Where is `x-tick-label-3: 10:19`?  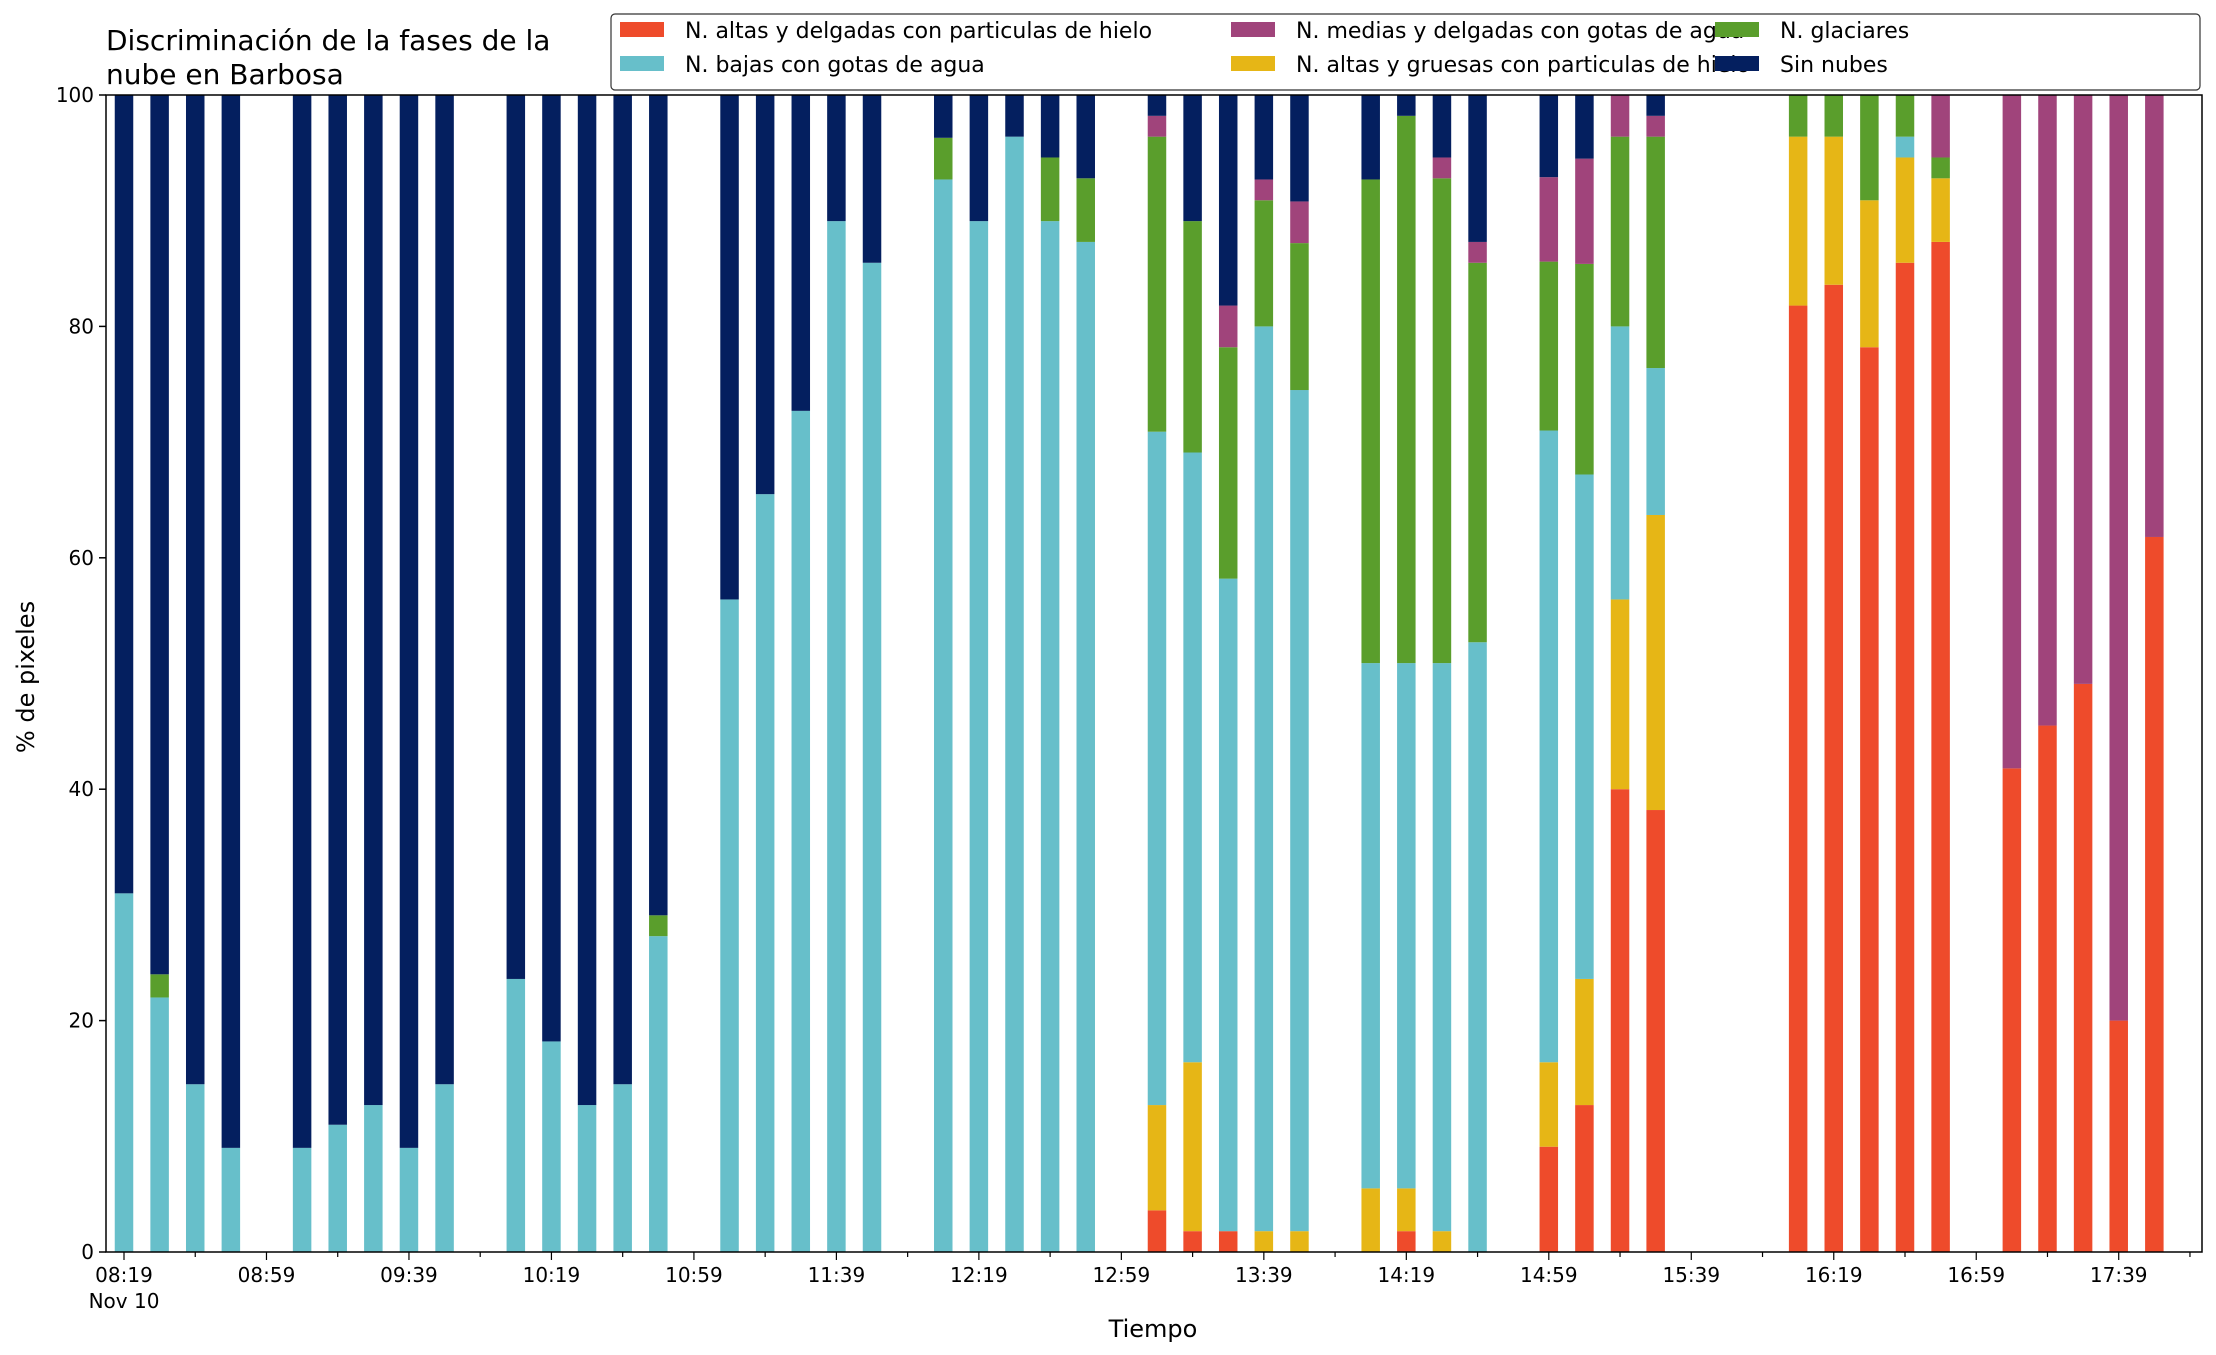 x-tick-label-3: 10:19 is located at coordinates (552, 1275).